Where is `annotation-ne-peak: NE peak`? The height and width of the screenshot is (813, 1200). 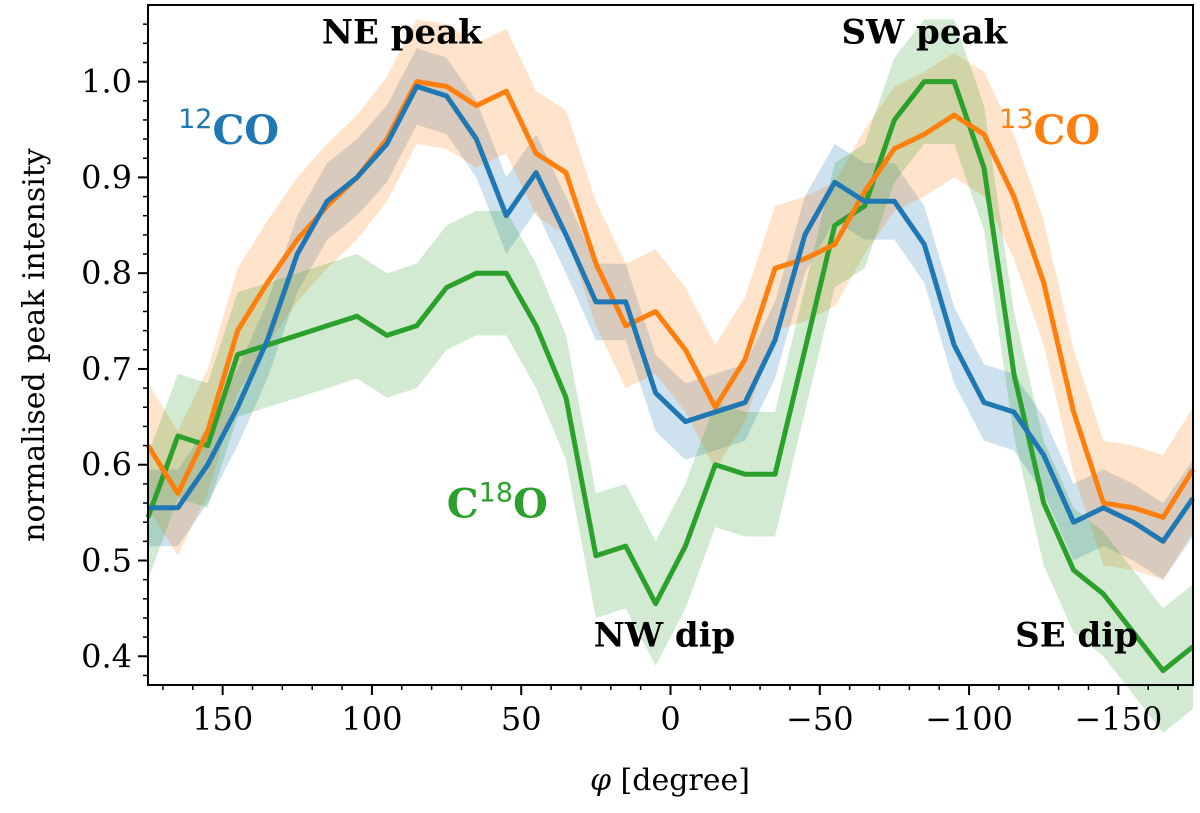
annotation-ne-peak: NE peak is located at coordinates (402, 32).